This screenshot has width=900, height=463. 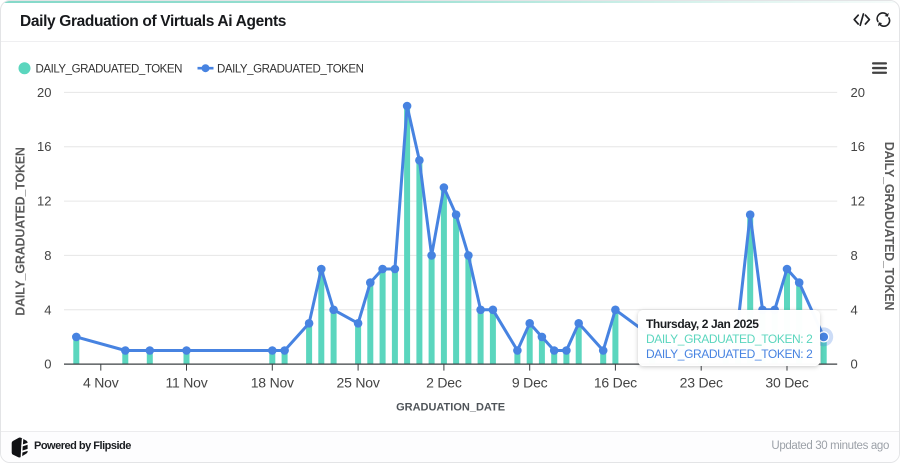 What do you see at coordinates (101, 383) in the screenshot?
I see `svg-text: 4 Nov` at bounding box center [101, 383].